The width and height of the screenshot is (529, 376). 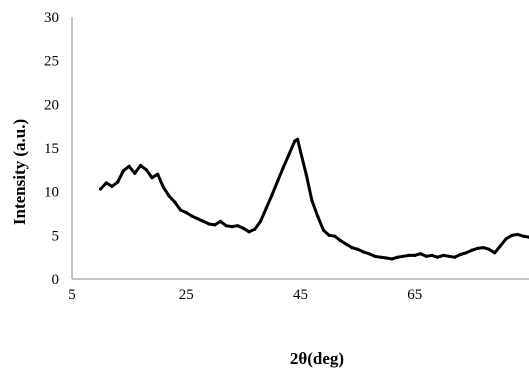 What do you see at coordinates (56, 236) in the screenshot?
I see `y-tick-label: 5` at bounding box center [56, 236].